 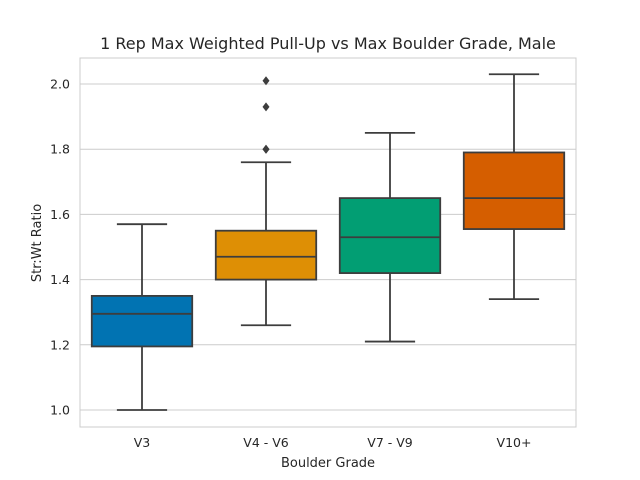 I want to click on y-tick-label: 1.0, so click(x=60, y=410).